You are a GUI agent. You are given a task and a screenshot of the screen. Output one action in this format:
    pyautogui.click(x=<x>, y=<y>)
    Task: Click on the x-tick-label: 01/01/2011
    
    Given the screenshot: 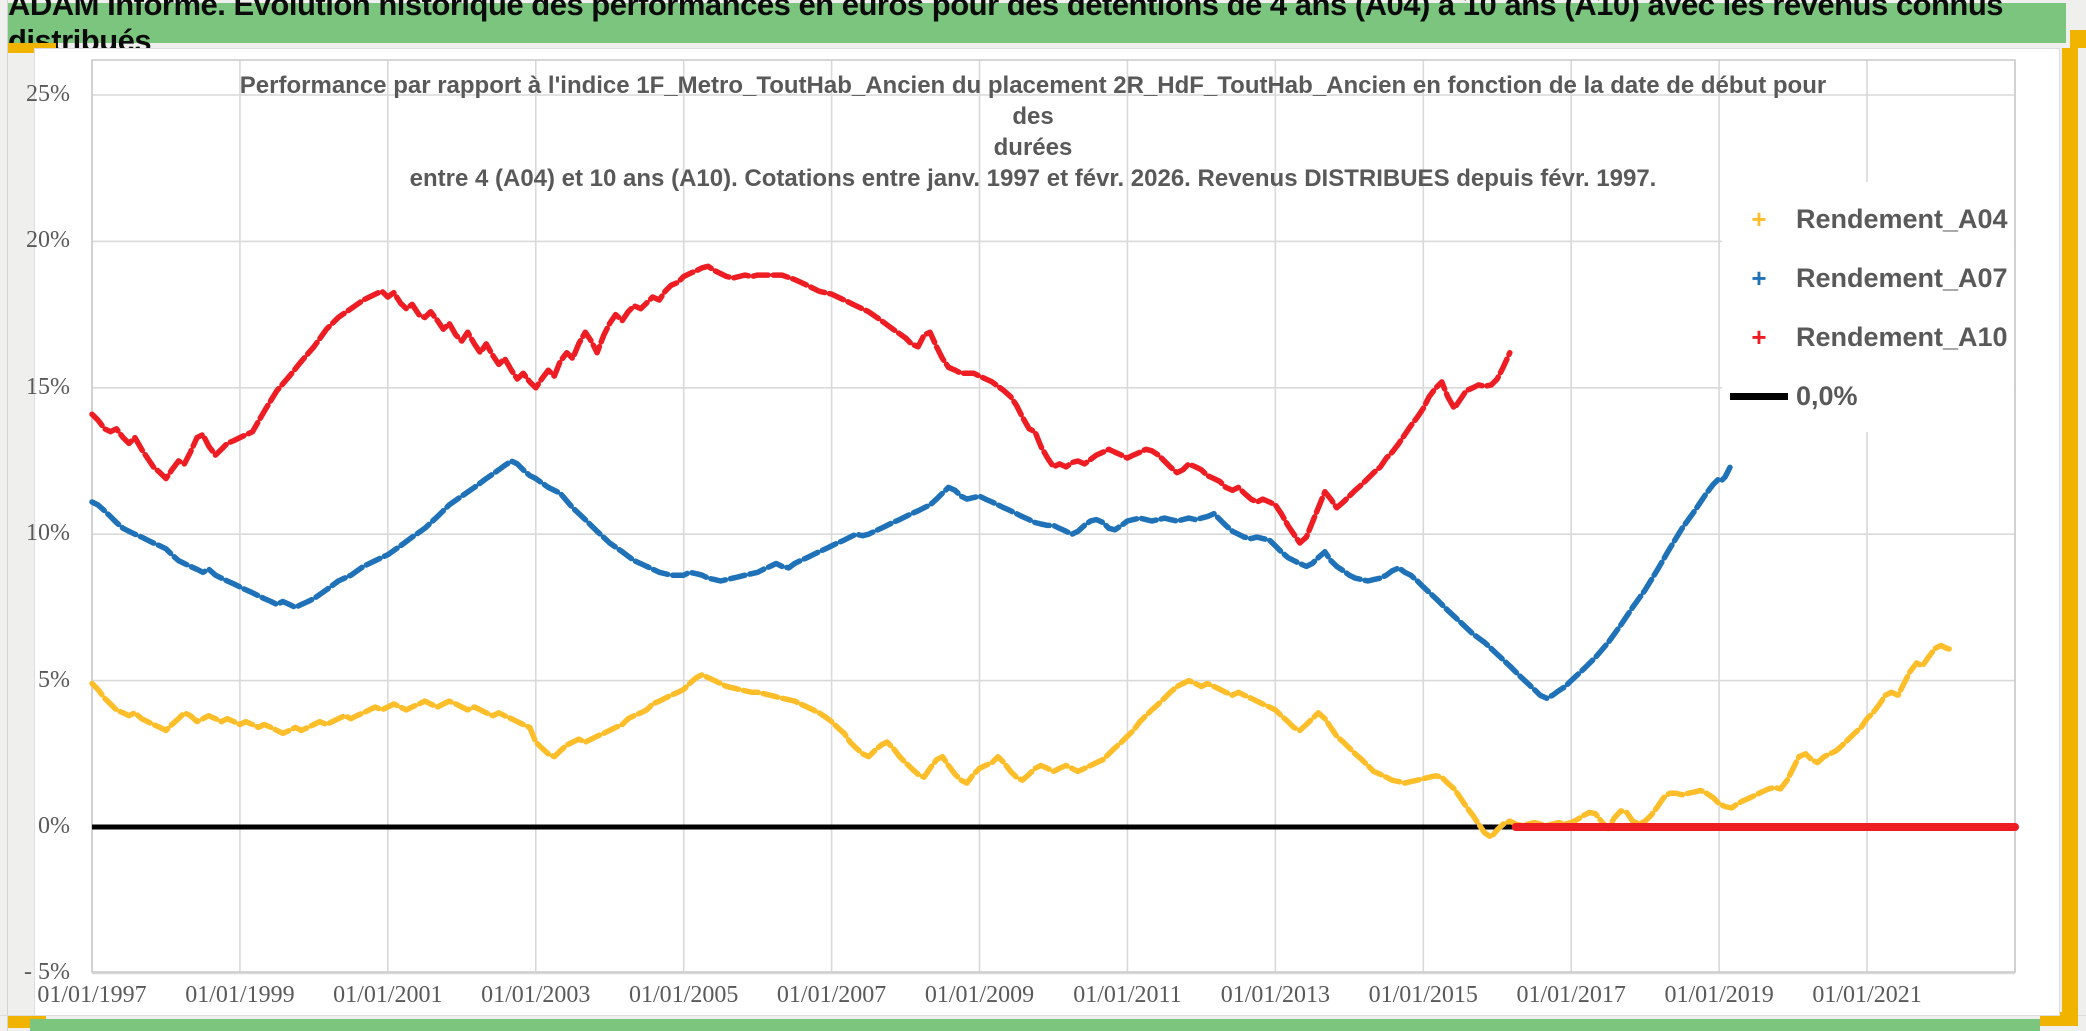 What is the action you would take?
    pyautogui.click(x=1127, y=995)
    